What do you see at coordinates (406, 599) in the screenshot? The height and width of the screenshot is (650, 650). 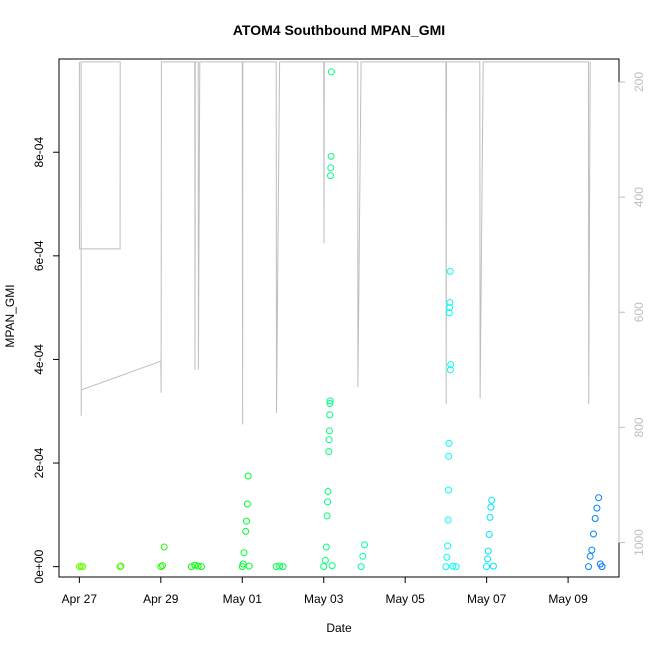 I see `x-tick-label: May 05` at bounding box center [406, 599].